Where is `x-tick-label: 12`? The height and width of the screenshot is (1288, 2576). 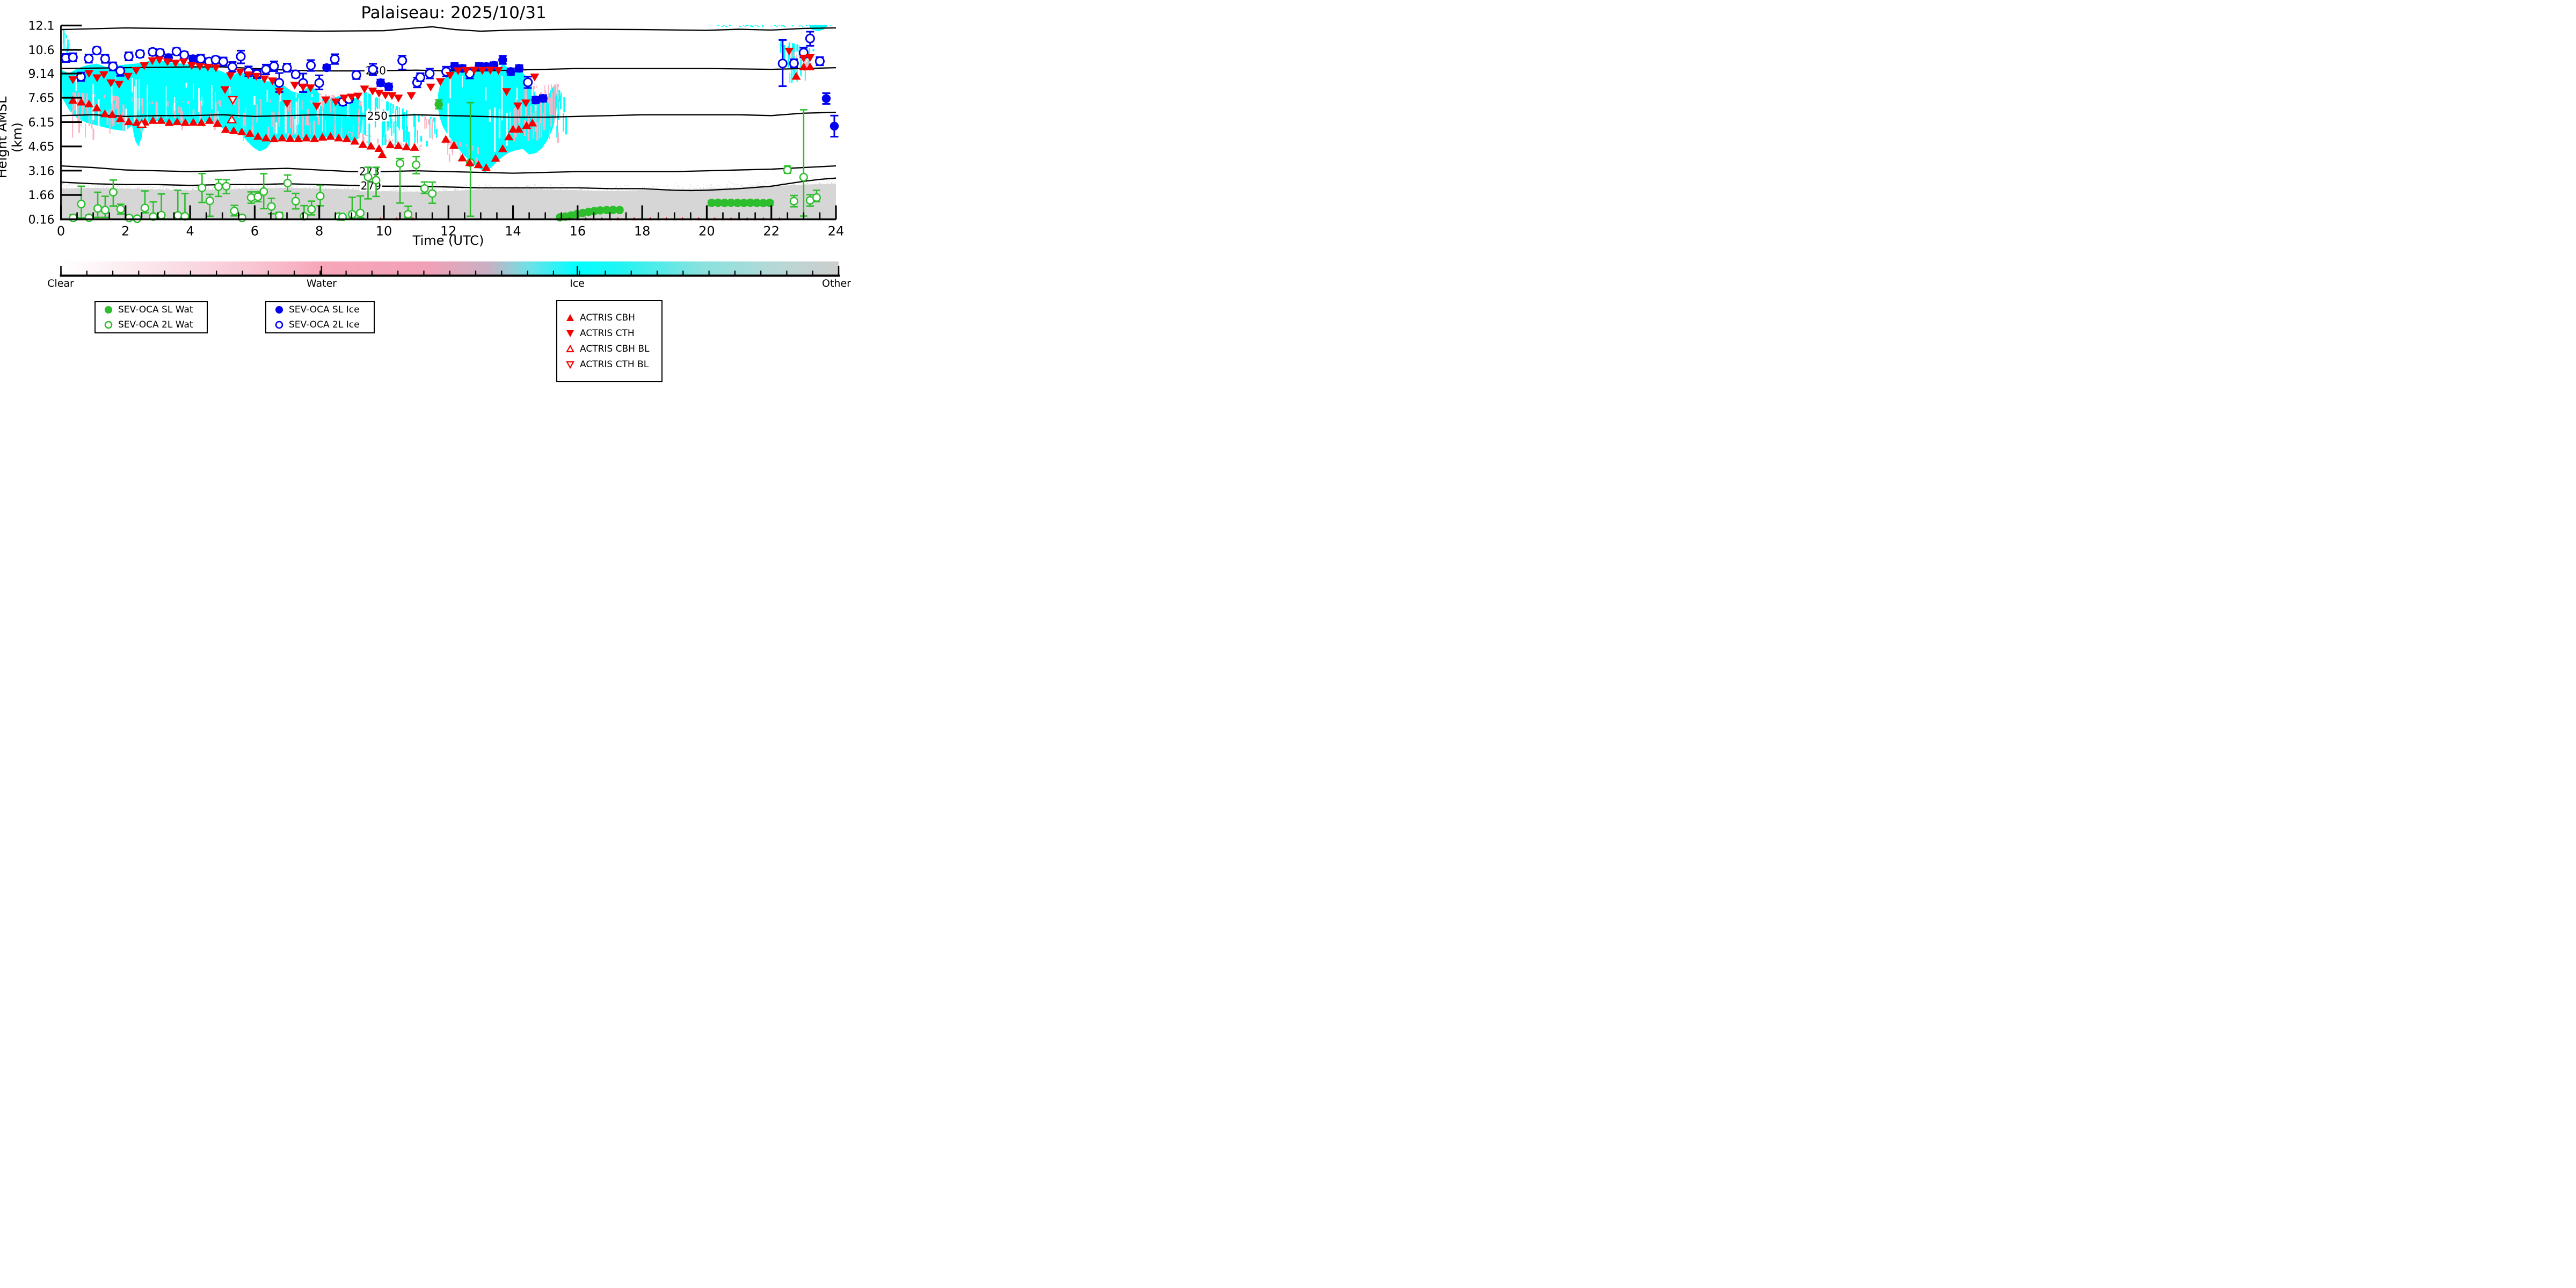 x-tick-label: 12 is located at coordinates (448, 231).